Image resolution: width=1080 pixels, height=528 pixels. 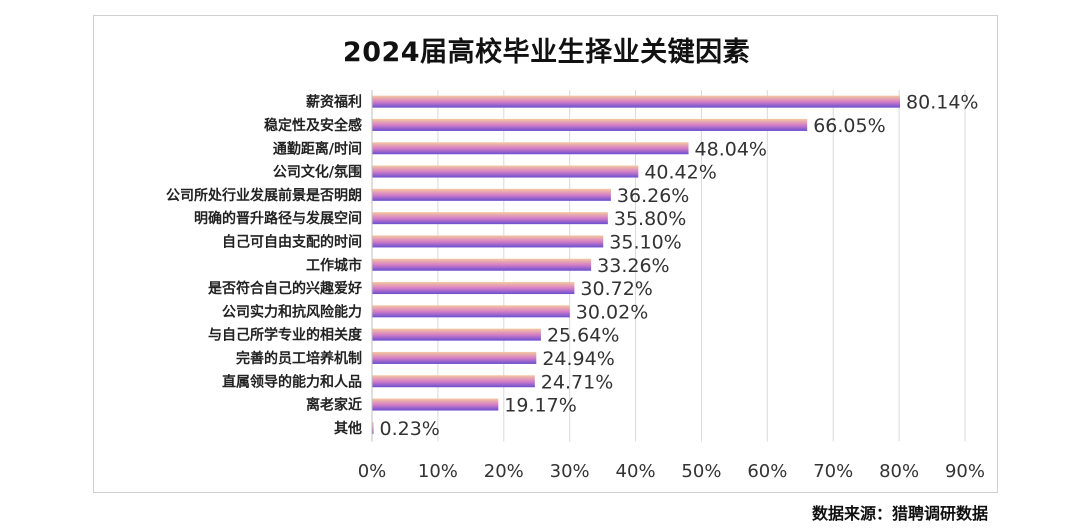 I want to click on value-label: 25.64%, so click(x=583, y=336).